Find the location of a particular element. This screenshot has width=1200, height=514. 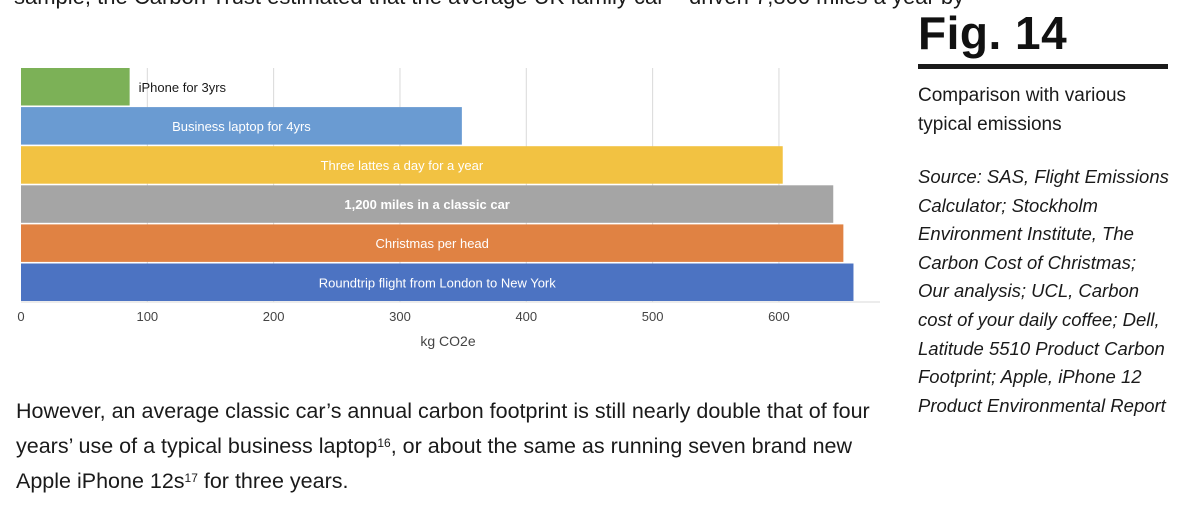

bar-label-1: iPhone for 3yrs is located at coordinates (183, 87).